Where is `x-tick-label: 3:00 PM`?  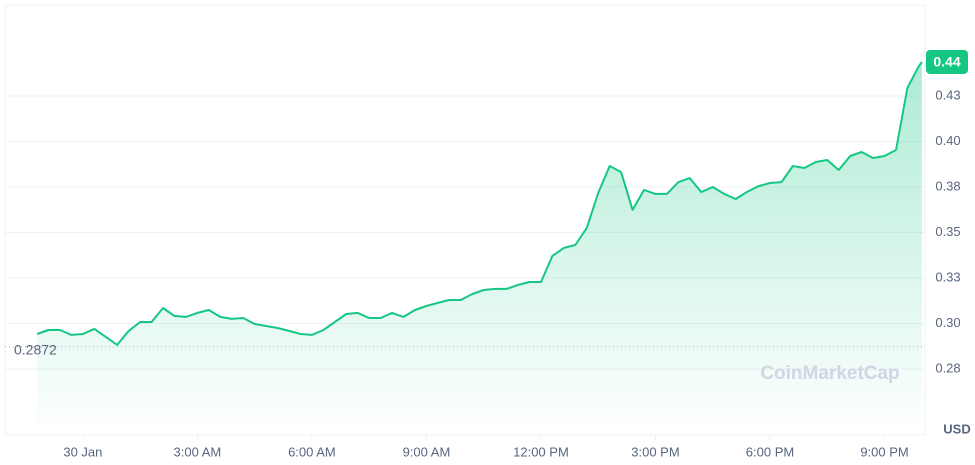 x-tick-label: 3:00 PM is located at coordinates (655, 451).